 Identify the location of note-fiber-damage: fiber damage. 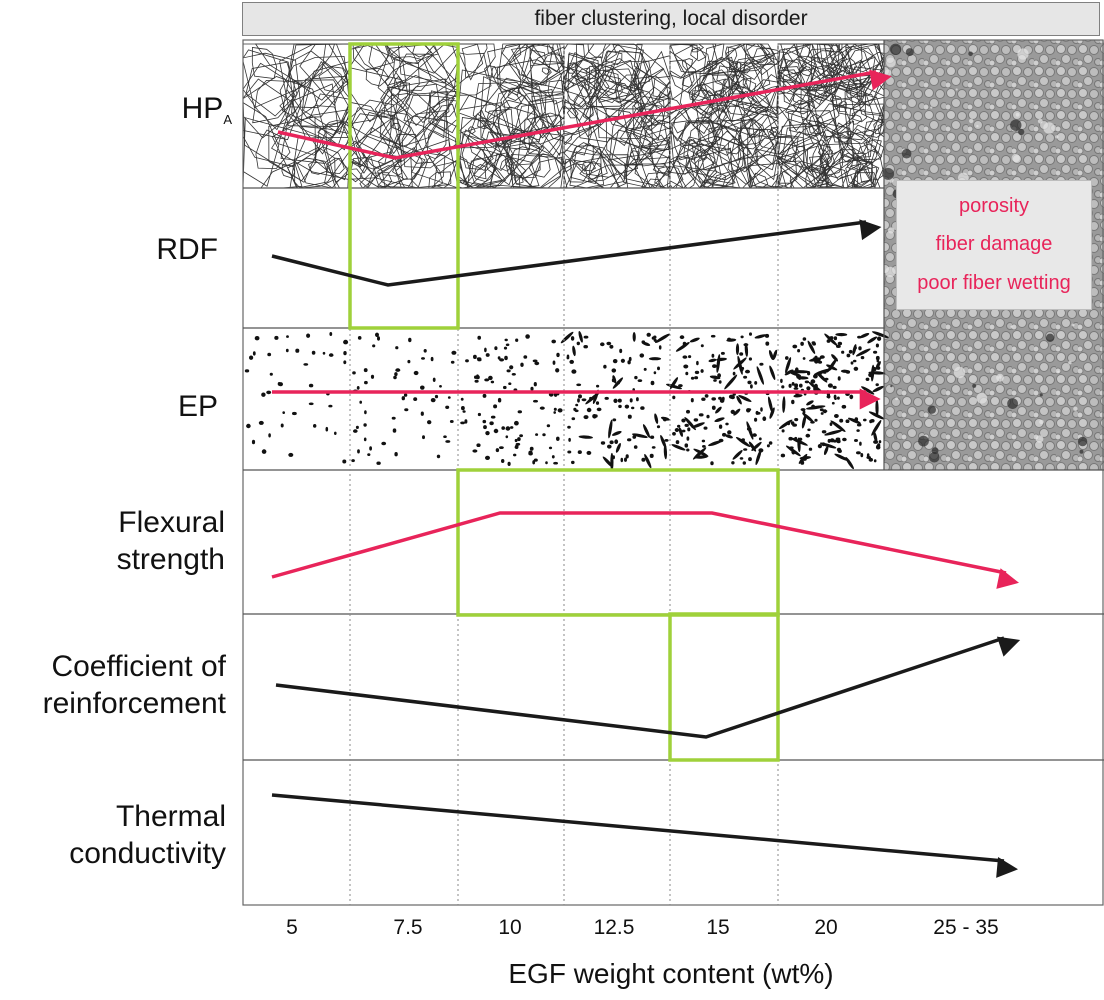
(994, 244).